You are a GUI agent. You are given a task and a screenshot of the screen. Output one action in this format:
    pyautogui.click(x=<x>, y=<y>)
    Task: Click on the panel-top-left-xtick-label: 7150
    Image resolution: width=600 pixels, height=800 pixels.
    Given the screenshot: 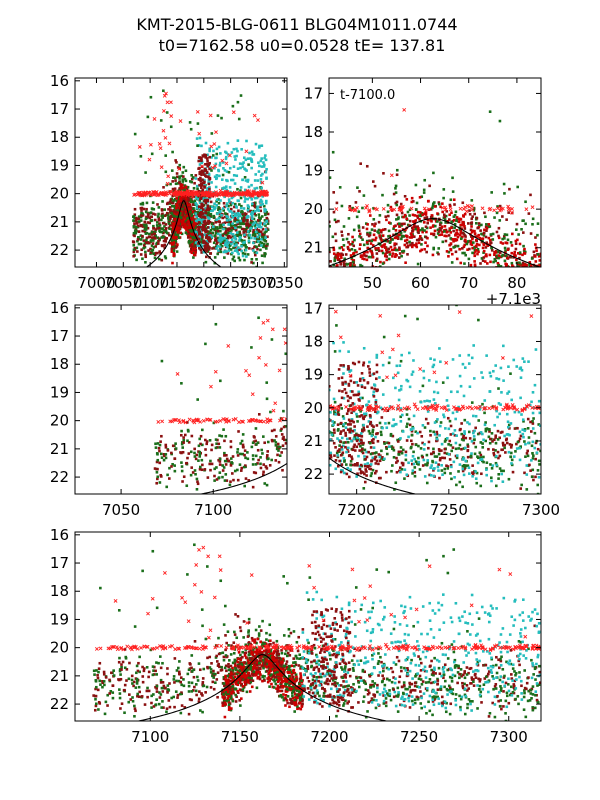 What is the action you would take?
    pyautogui.click(x=177, y=283)
    